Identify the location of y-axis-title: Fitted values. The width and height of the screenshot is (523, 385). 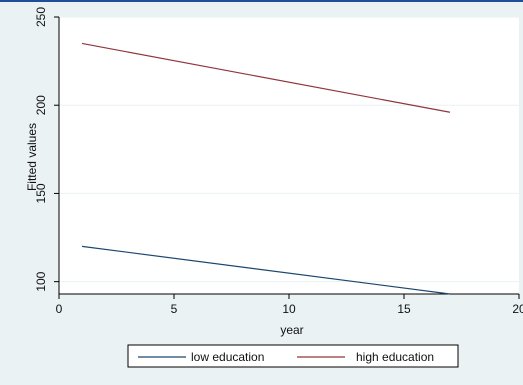
(32, 157).